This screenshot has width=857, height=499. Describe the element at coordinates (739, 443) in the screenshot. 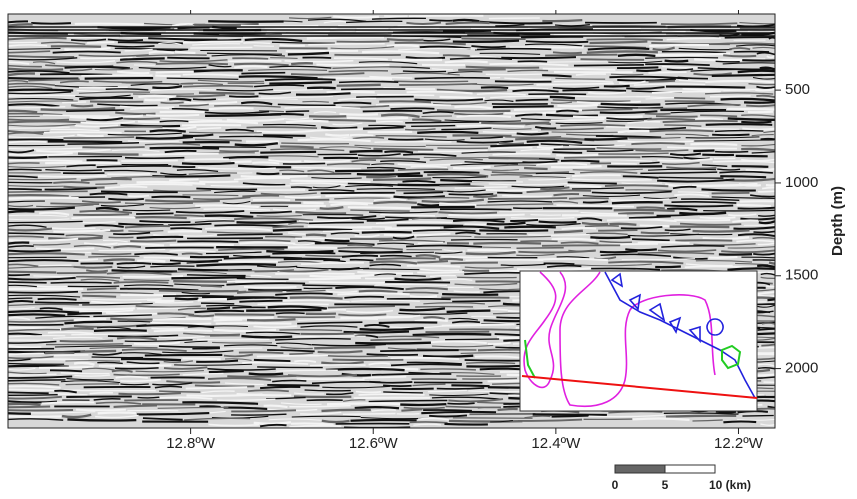

I see `x-tick-label: 12.2ºW` at that location.